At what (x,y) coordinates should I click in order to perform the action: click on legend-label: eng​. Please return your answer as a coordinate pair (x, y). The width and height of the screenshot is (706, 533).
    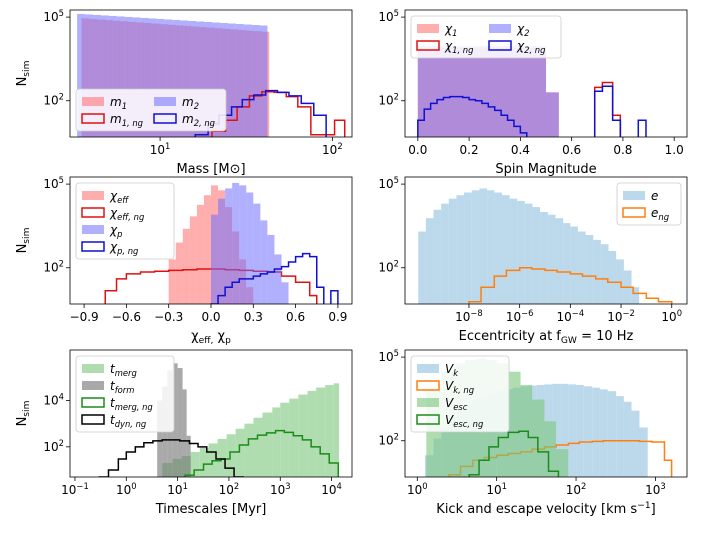
    Looking at the image, I should click on (660, 214).